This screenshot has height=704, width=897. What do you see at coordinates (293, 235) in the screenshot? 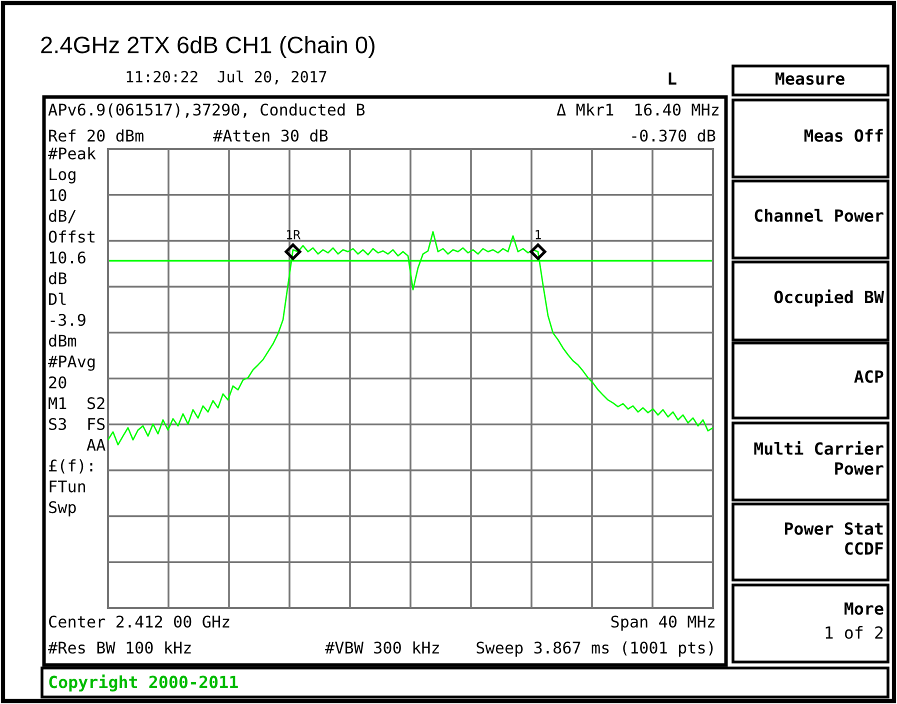
I see `annotation: 1R` at bounding box center [293, 235].